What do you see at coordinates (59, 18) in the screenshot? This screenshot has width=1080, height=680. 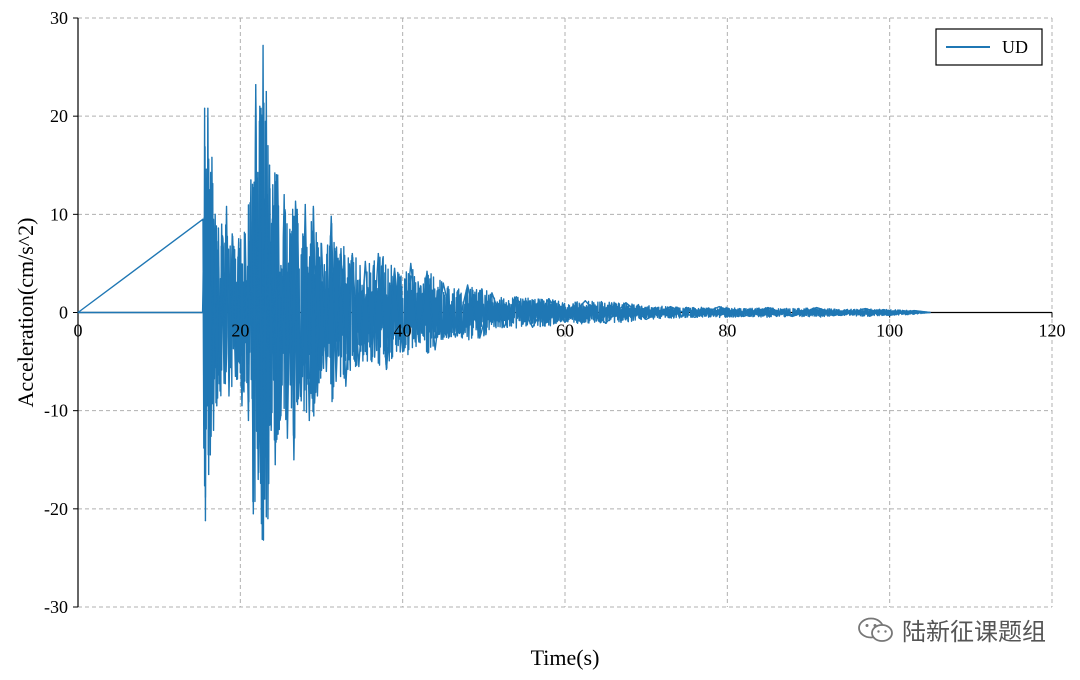 I see `y-tick-label: 30` at bounding box center [59, 18].